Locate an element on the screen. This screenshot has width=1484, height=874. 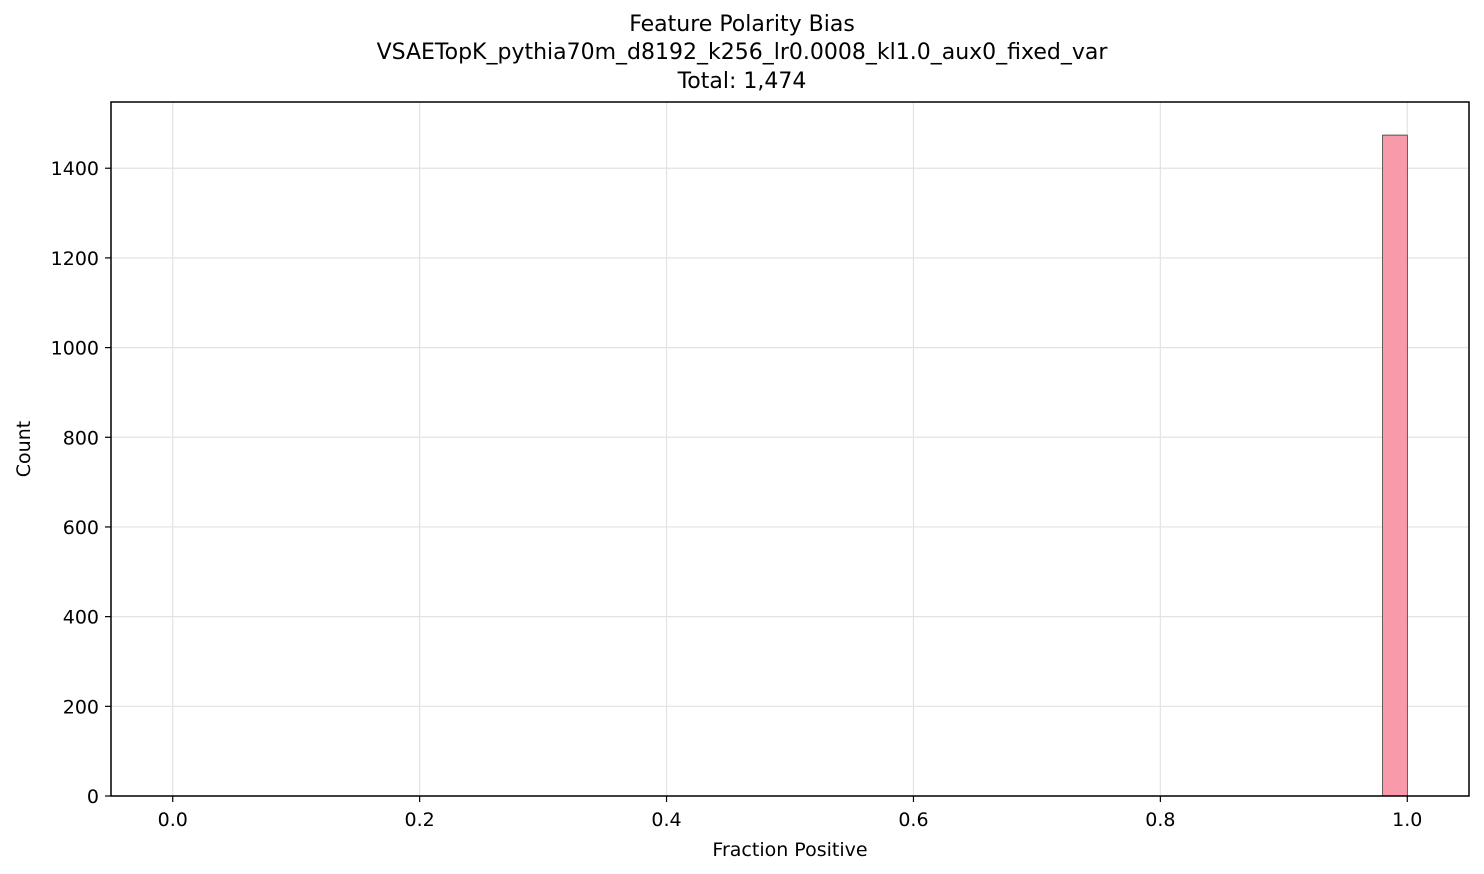
x-axis-label: Fraction Positive is located at coordinates (789, 850).